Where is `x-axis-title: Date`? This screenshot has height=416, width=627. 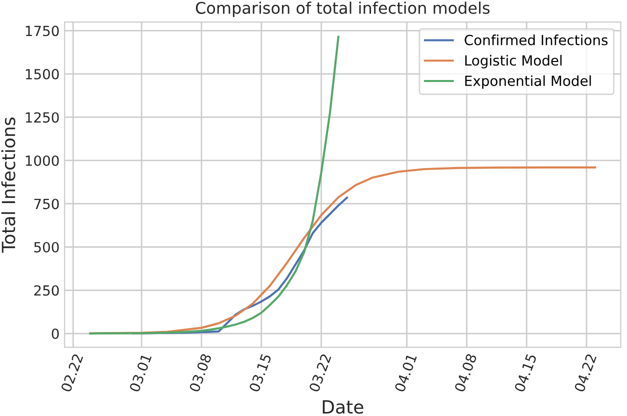 x-axis-title: Date is located at coordinates (343, 407).